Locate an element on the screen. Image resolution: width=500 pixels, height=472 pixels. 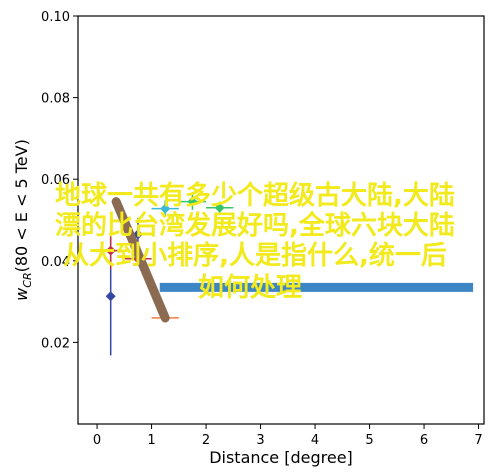
y-axis-label: wCR(80 < E < 5 TeV) is located at coordinates (23, 220).